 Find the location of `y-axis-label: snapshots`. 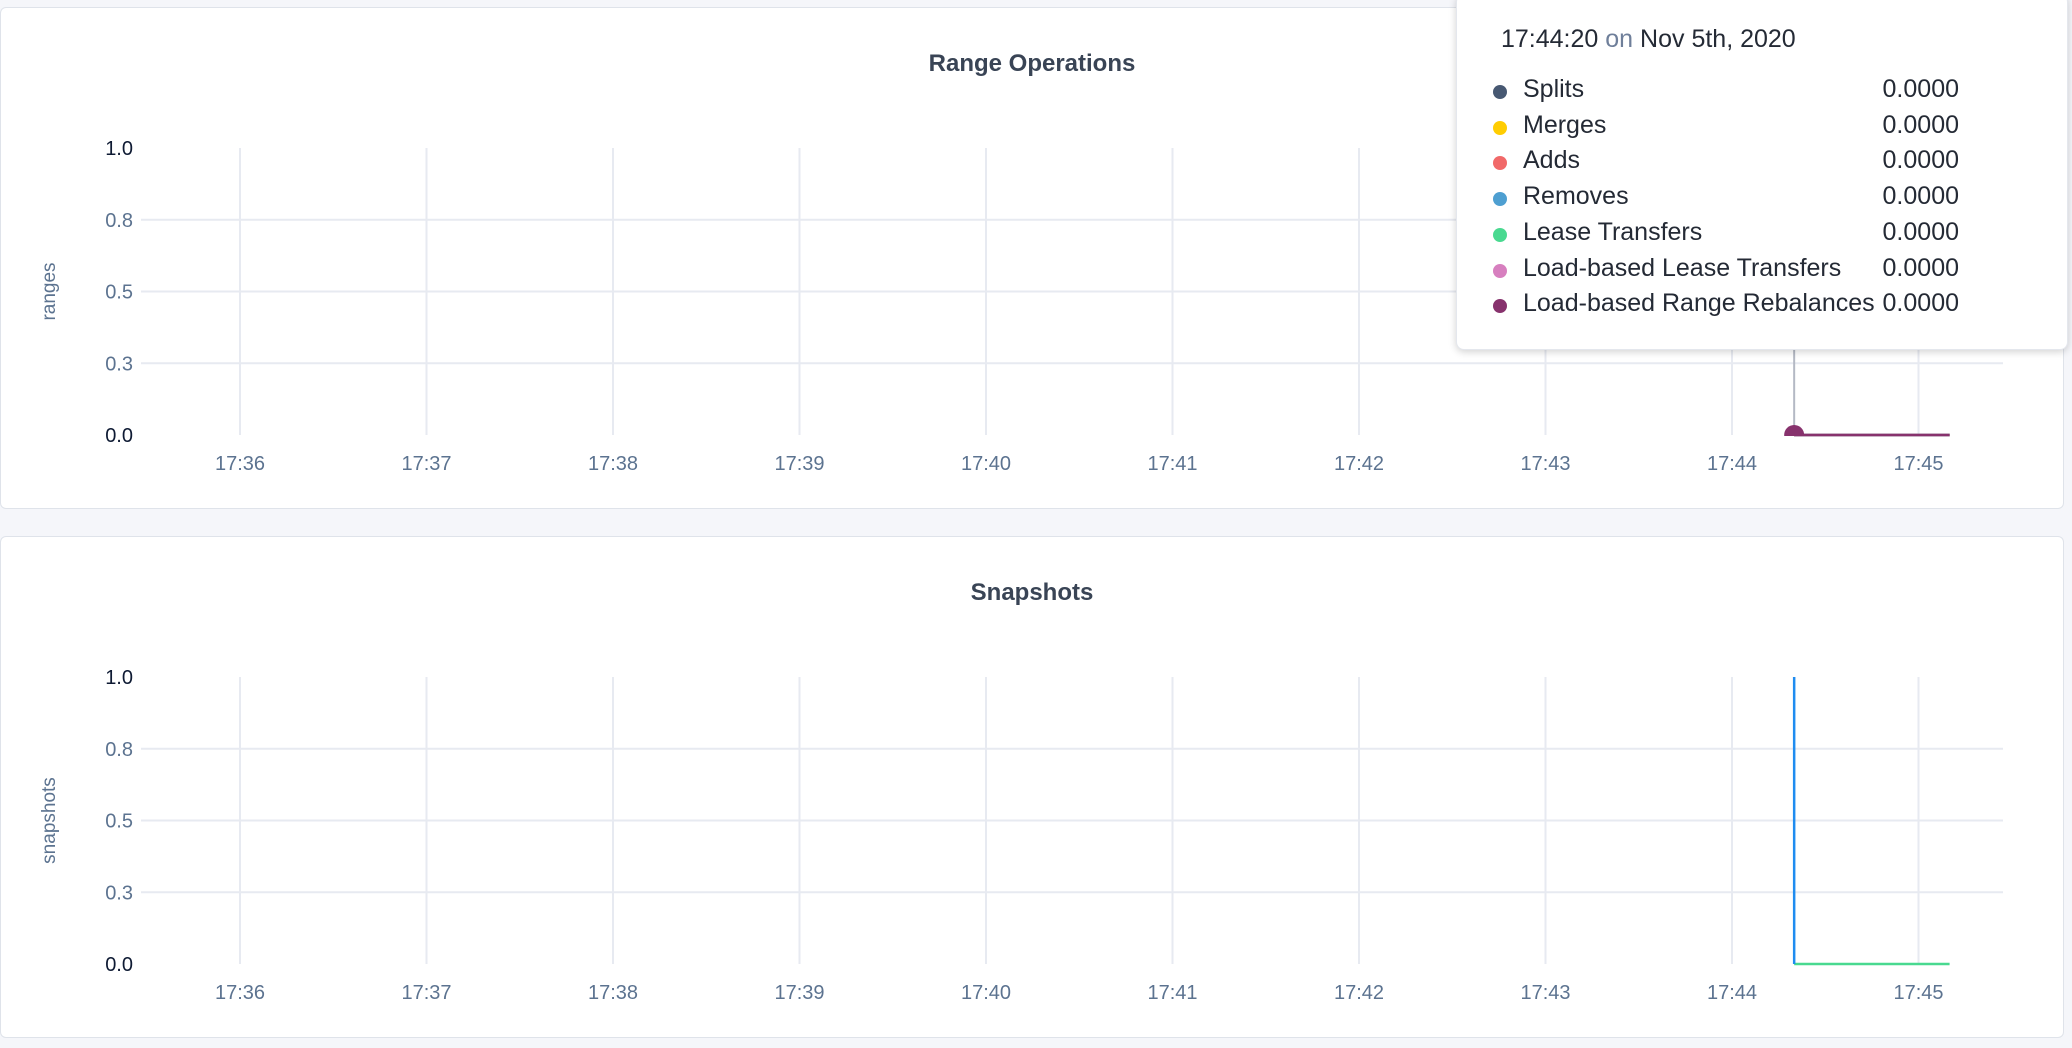

y-axis-label: snapshots is located at coordinates (49, 820).